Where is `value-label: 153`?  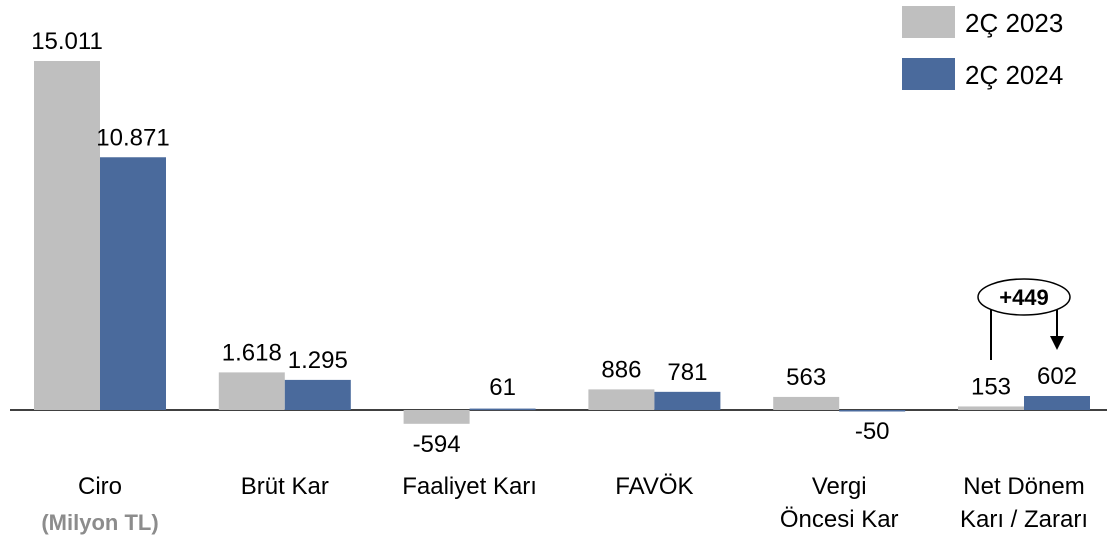
value-label: 153 is located at coordinates (991, 386).